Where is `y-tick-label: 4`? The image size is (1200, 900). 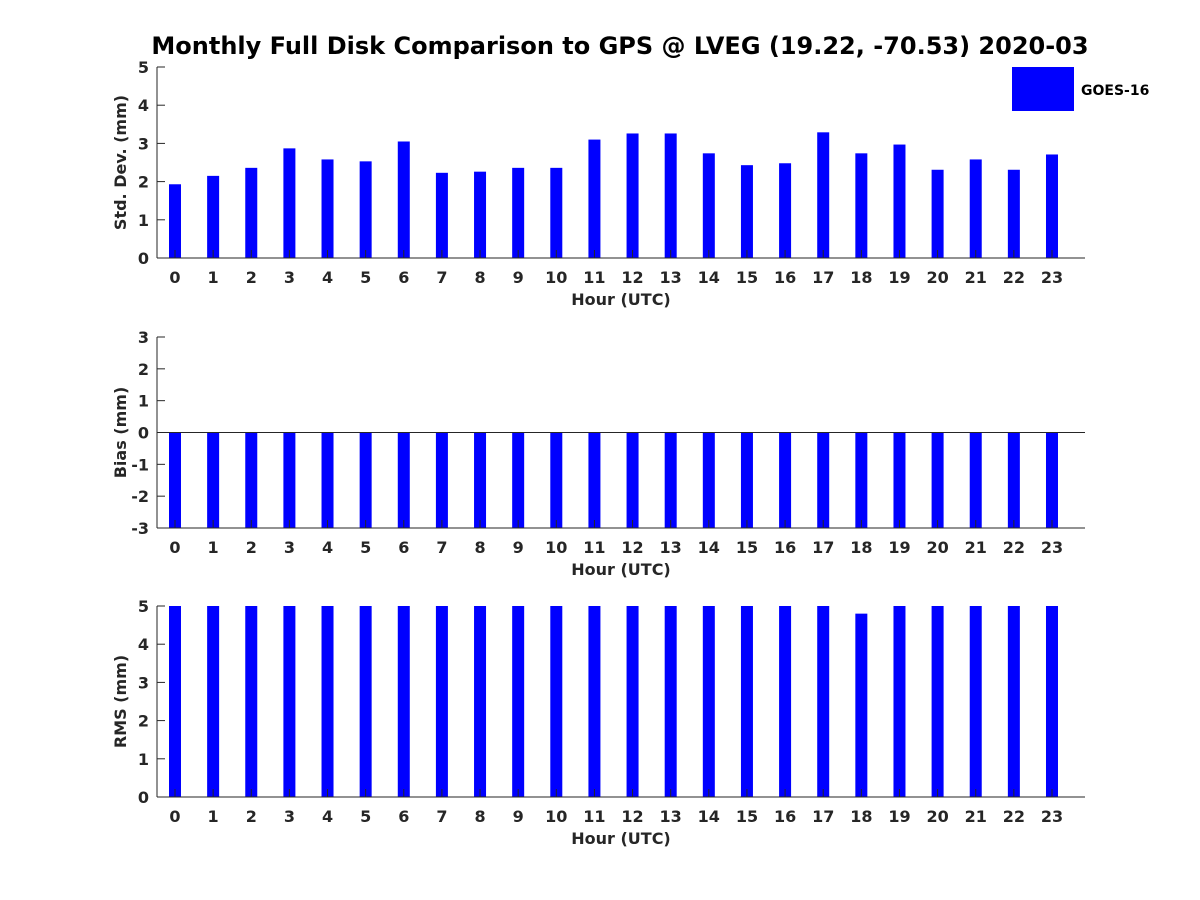 y-tick-label: 4 is located at coordinates (143, 644).